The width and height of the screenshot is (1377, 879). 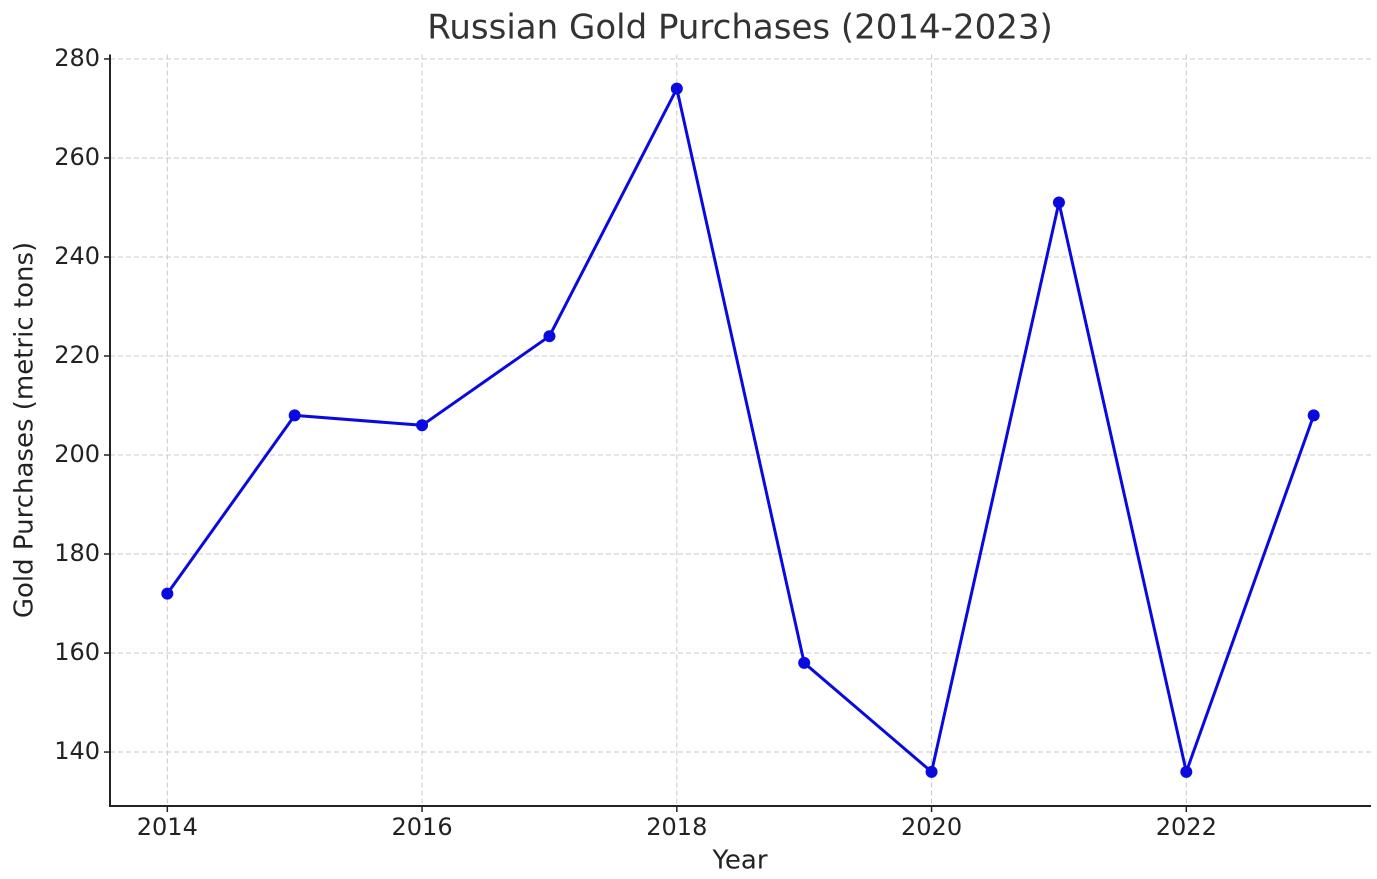 I want to click on x-axis-label: Year, so click(x=739, y=861).